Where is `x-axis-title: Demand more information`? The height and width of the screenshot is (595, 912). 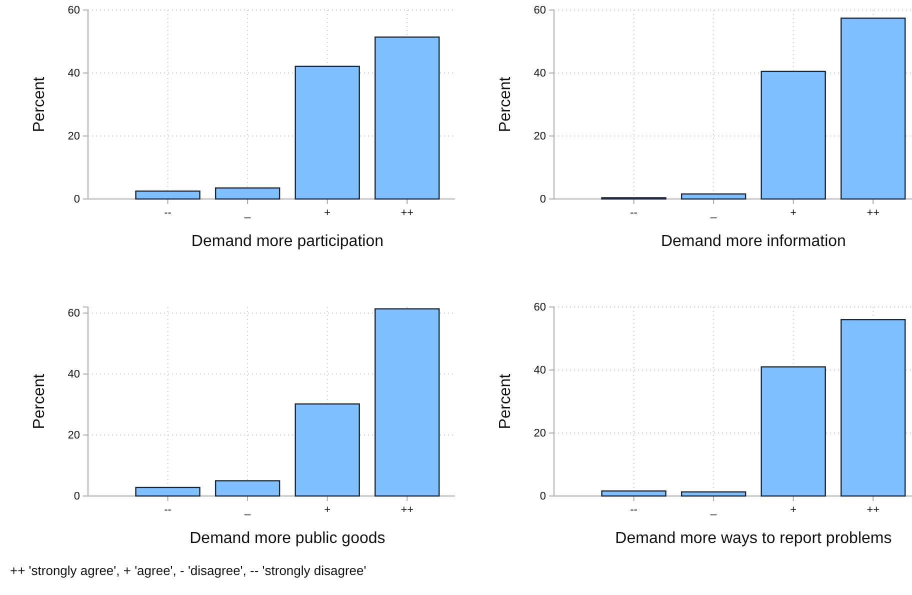 x-axis-title: Demand more information is located at coordinates (753, 241).